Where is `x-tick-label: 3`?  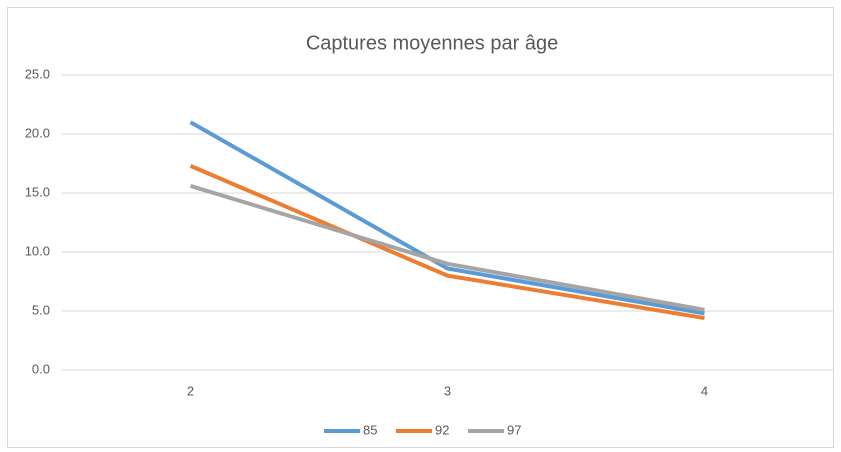
x-tick-label: 3 is located at coordinates (447, 390).